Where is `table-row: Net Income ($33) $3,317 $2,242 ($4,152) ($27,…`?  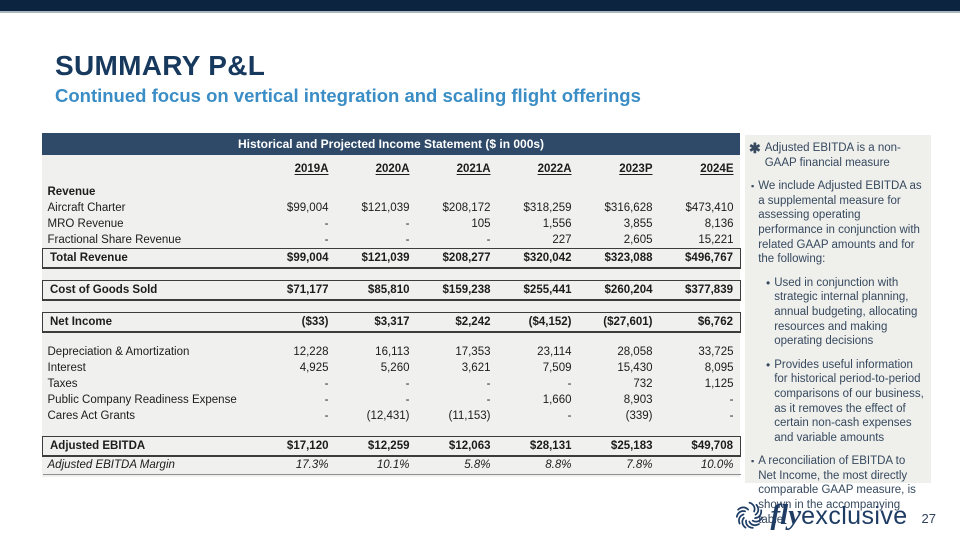 table-row: Net Income ($33) $3,317 $2,242 ($4,152) ($27,… is located at coordinates (391, 322).